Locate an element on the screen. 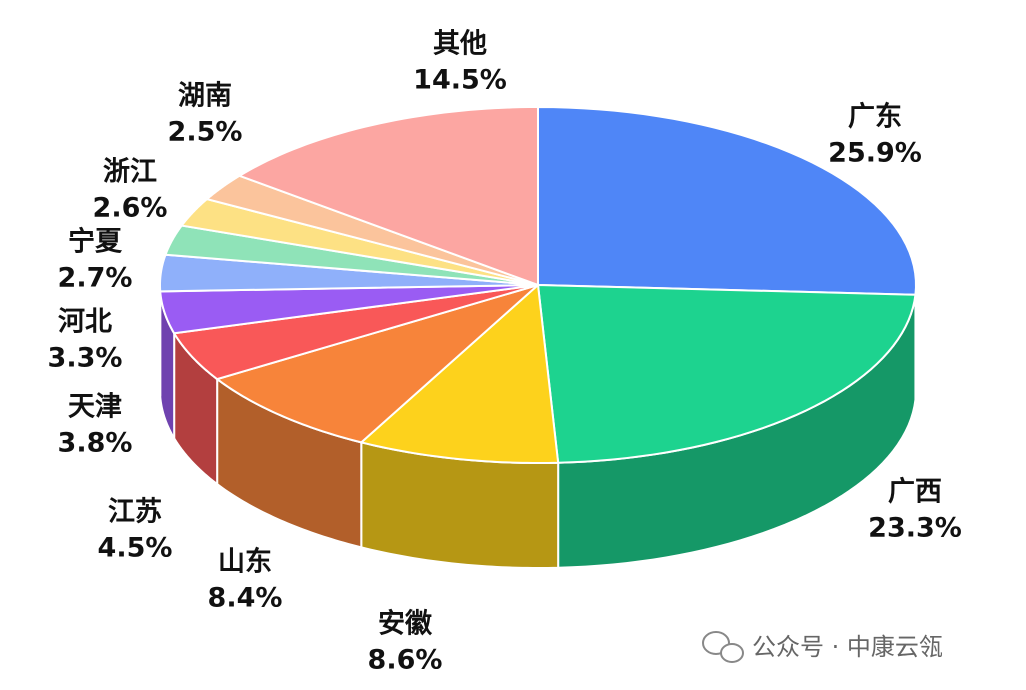  value-label: 2.7% is located at coordinates (95, 278).